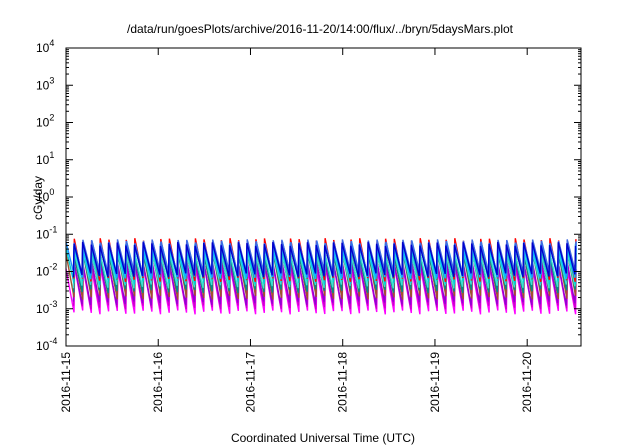  What do you see at coordinates (343, 382) in the screenshot?
I see `x-tick-label: 2016-11-18` at bounding box center [343, 382].